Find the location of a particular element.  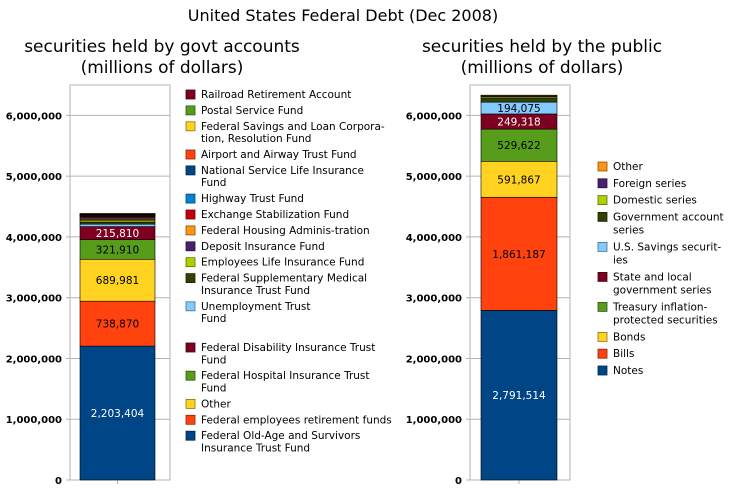

left-legend-label: Federal Savings and Loan Corpora- is located at coordinates (293, 127).